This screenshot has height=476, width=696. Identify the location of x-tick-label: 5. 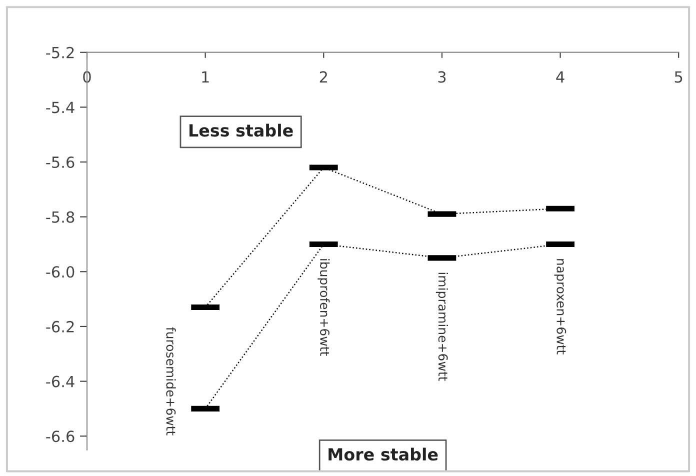
(678, 77).